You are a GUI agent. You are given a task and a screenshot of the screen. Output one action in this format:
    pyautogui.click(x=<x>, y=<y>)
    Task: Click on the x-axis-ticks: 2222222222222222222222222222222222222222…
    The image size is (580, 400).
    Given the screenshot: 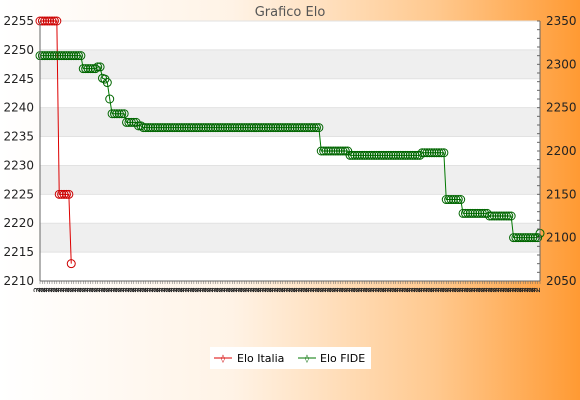 What is the action you would take?
    pyautogui.click(x=288, y=287)
    